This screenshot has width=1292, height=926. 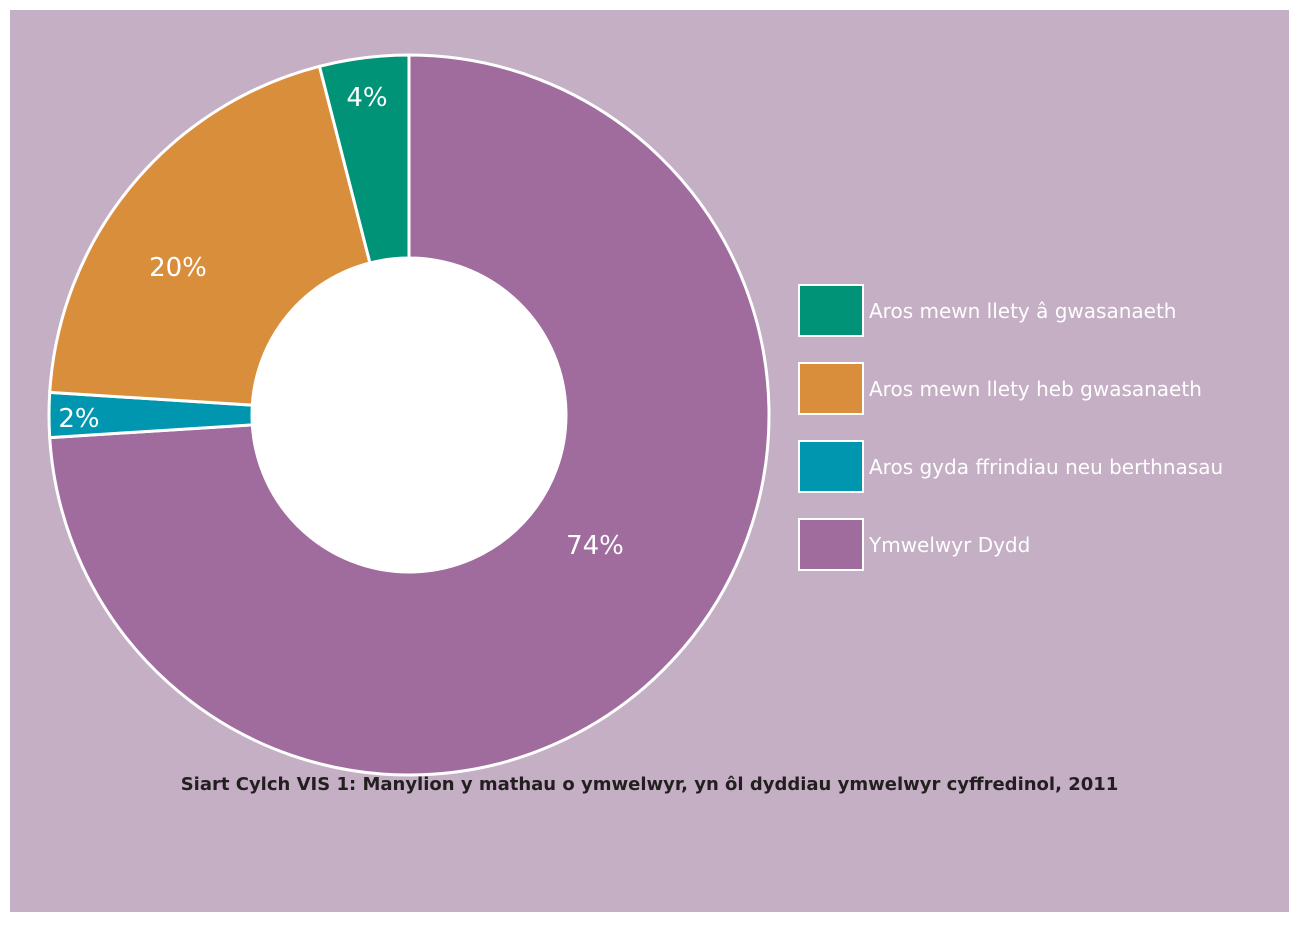 I want to click on legend-item-ymwelwyr-dydd: Ymwelwyr Dydd, so click(x=914, y=544).